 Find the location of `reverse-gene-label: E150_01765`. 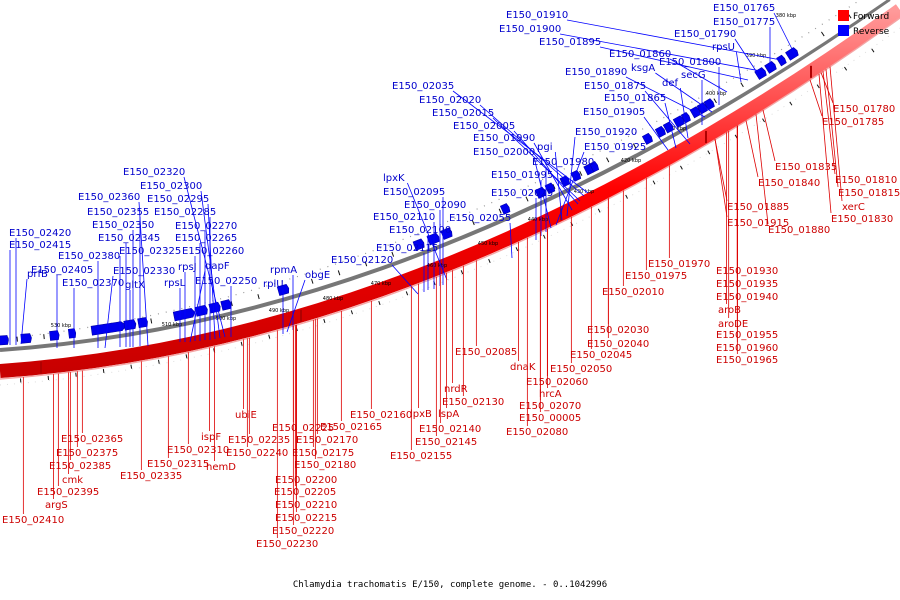

reverse-gene-label: E150_01765 is located at coordinates (744, 8).